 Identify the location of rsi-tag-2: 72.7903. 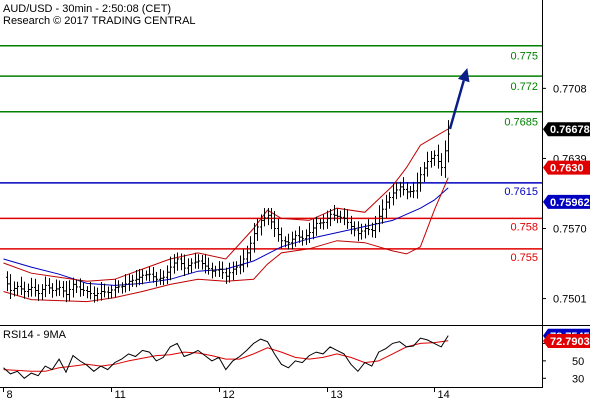
(566, 340).